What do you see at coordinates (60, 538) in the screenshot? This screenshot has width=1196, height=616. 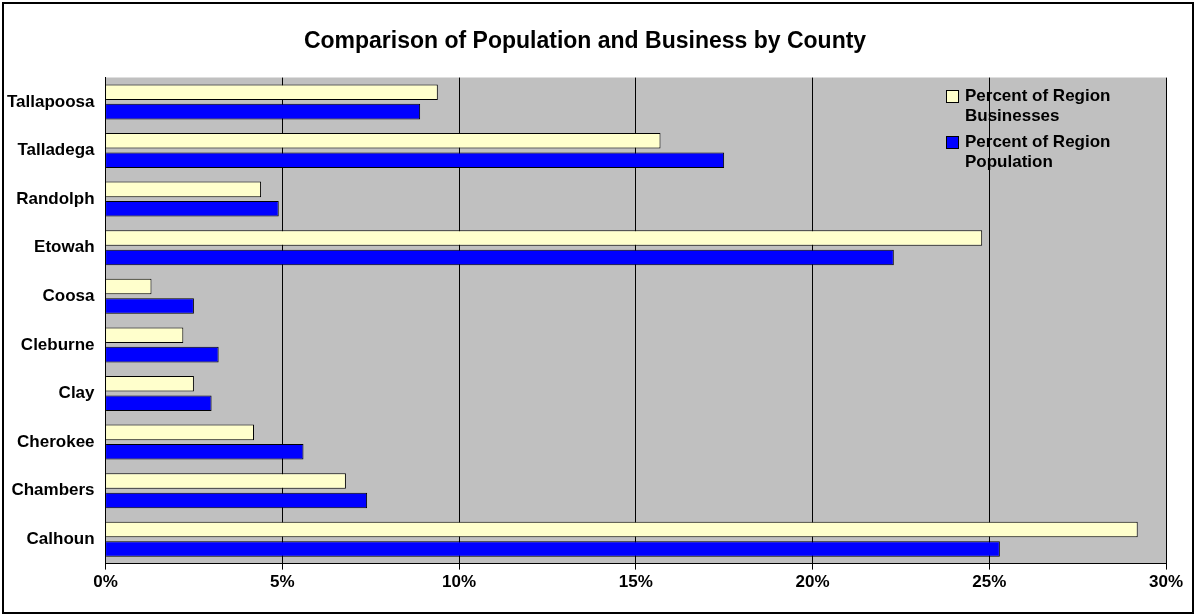 I see `y-tick-label: Calhoun` at bounding box center [60, 538].